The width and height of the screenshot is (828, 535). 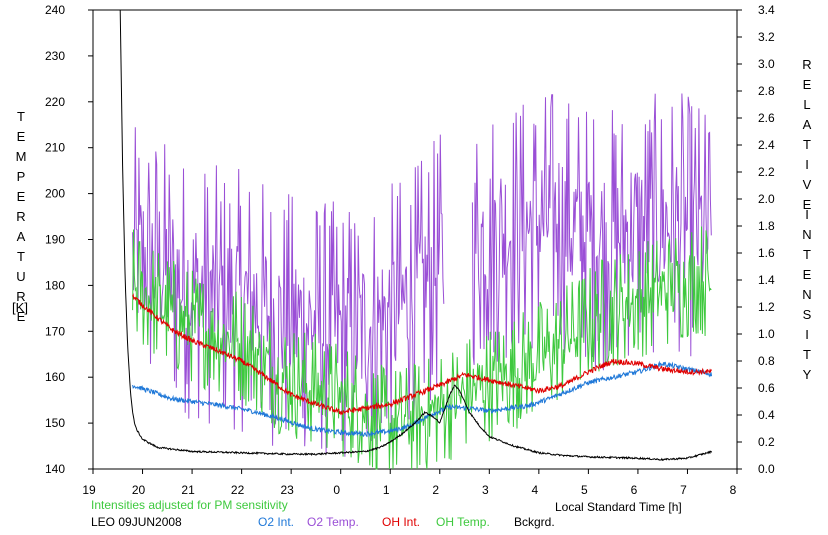 What do you see at coordinates (766, 10) in the screenshot?
I see `y-right-tick-label: 3.4` at bounding box center [766, 10].